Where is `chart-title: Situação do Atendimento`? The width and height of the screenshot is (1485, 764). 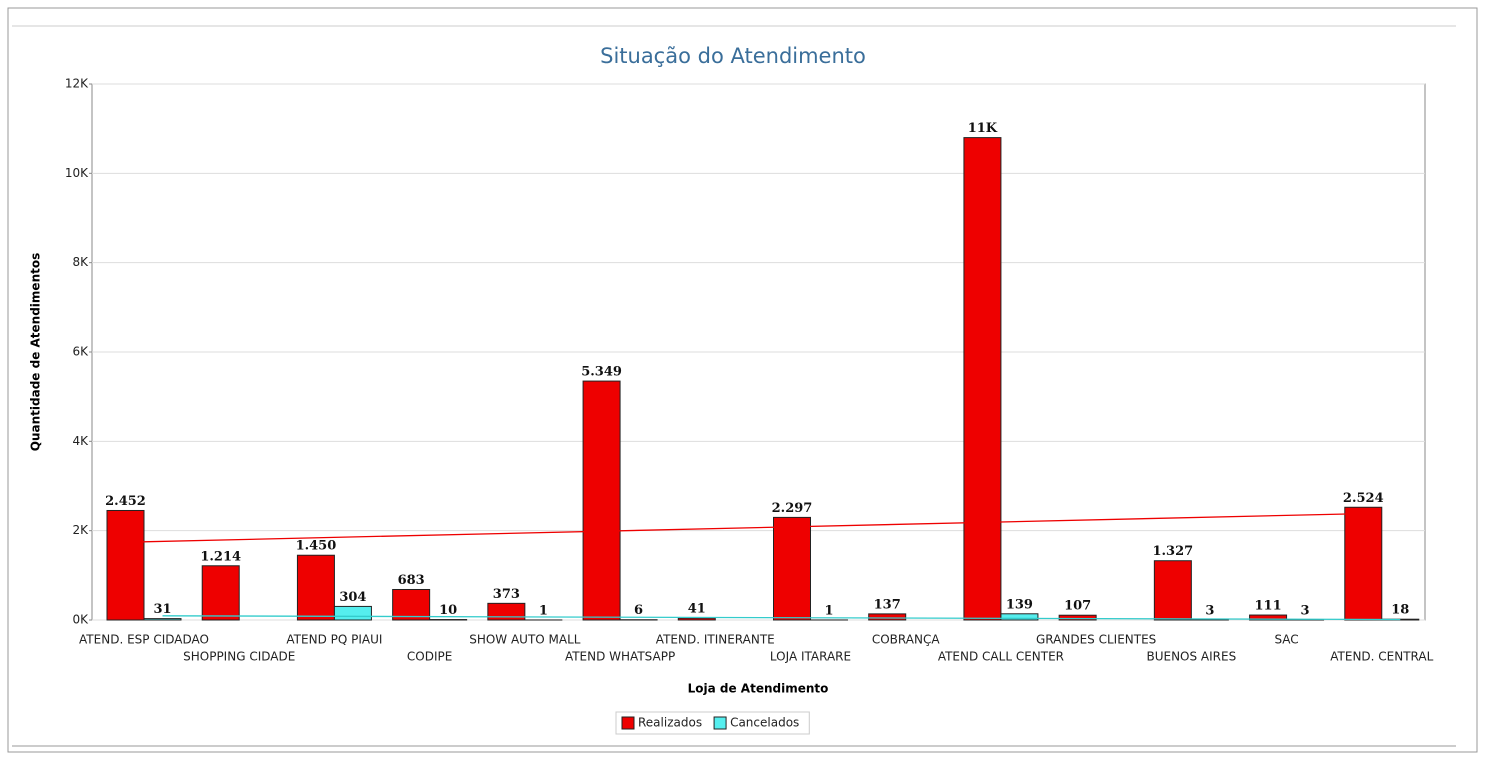
chart-title: Situação do Atendimento is located at coordinates (733, 56).